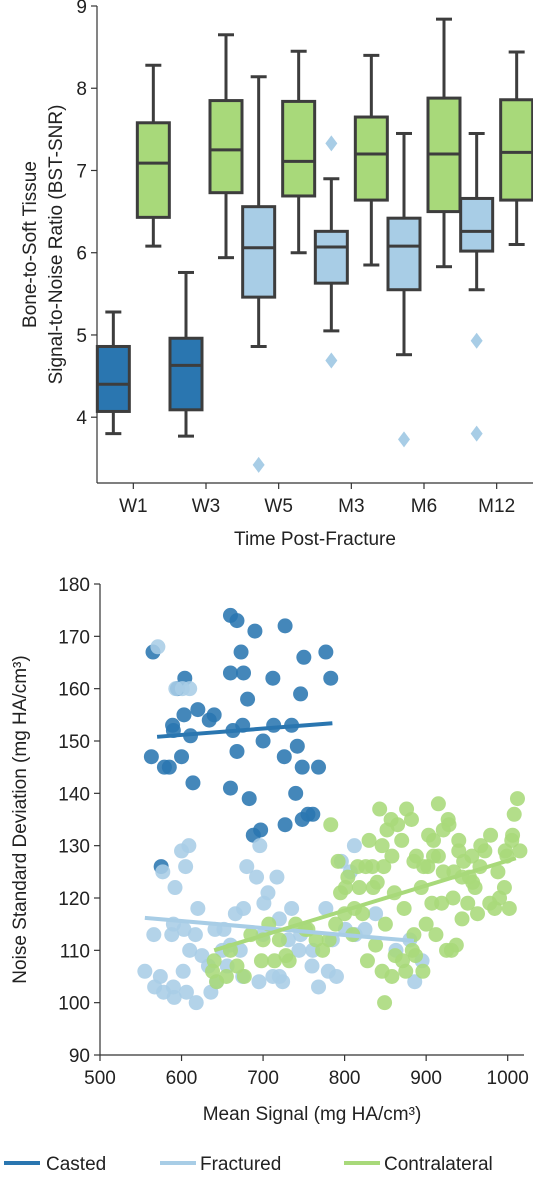 The height and width of the screenshot is (1177, 533). Describe the element at coordinates (74, 690) in the screenshot. I see `scatter-y-tick-label: 160` at that location.